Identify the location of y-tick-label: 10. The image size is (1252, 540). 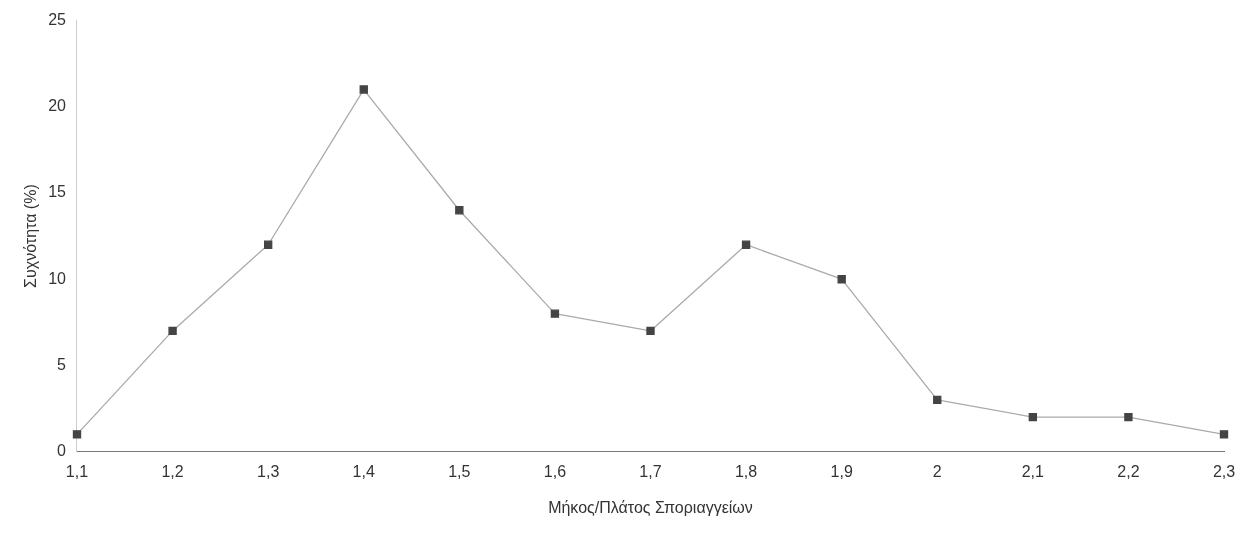
(57, 278).